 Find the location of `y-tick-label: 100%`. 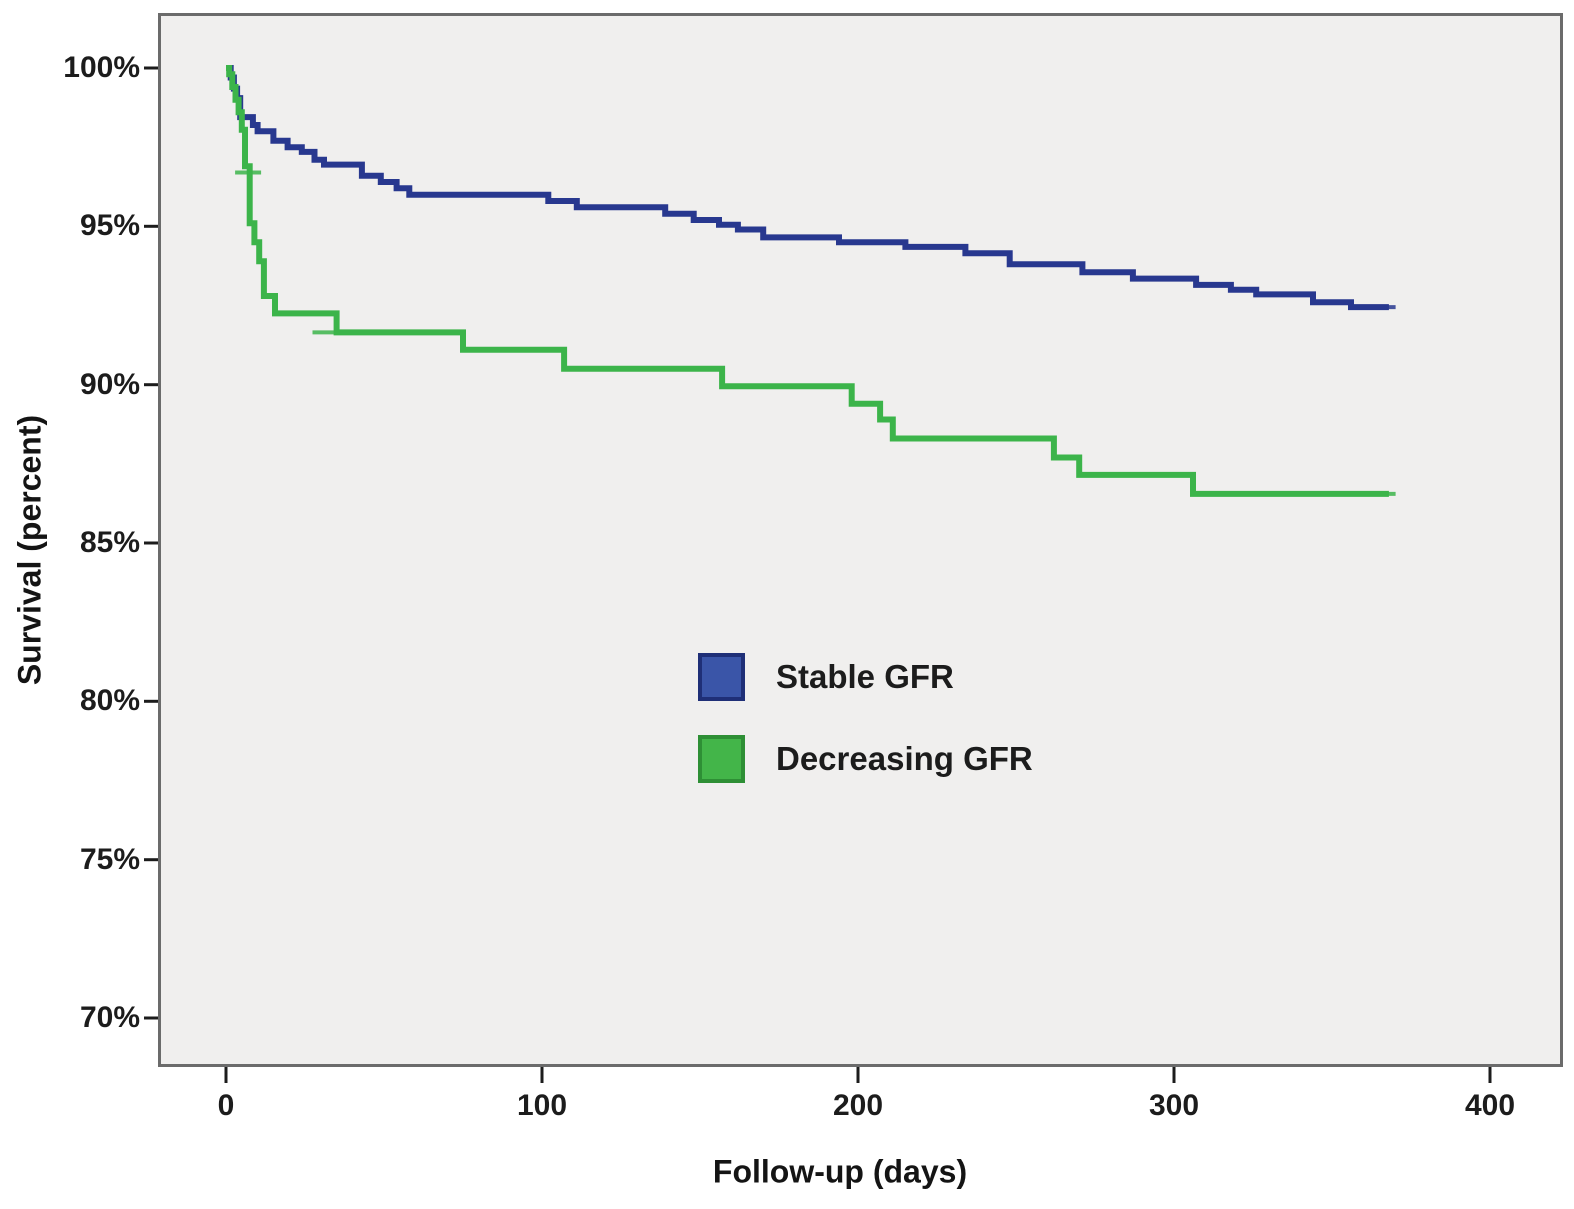

y-tick-label: 100% is located at coordinates (101, 67).